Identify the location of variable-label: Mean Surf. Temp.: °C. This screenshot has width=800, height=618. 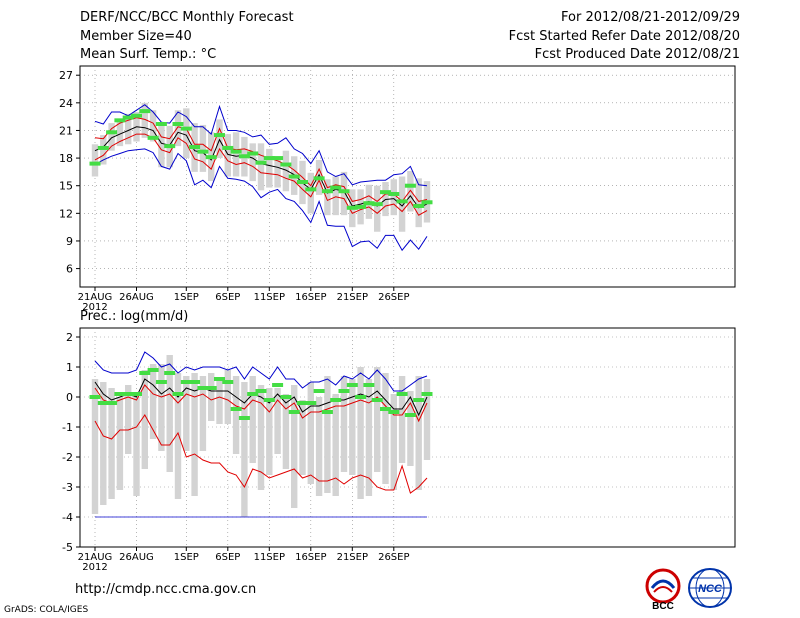
(148, 54).